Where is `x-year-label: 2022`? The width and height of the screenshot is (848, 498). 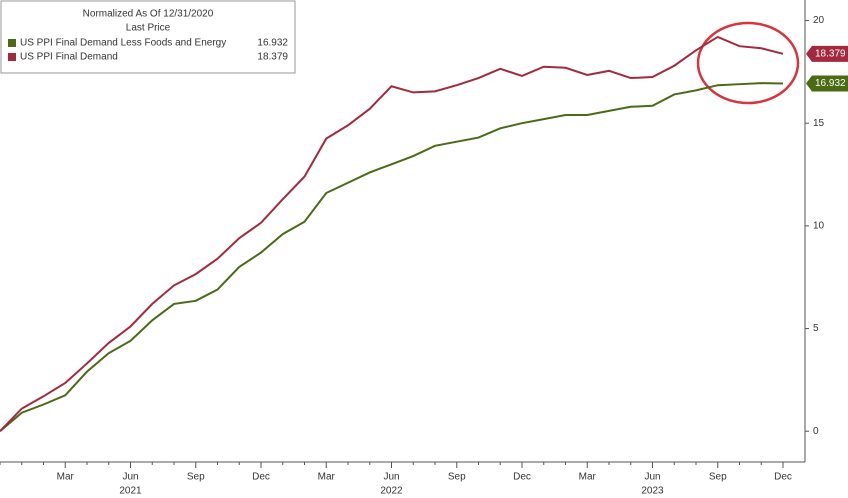 x-year-label: 2022 is located at coordinates (391, 491).